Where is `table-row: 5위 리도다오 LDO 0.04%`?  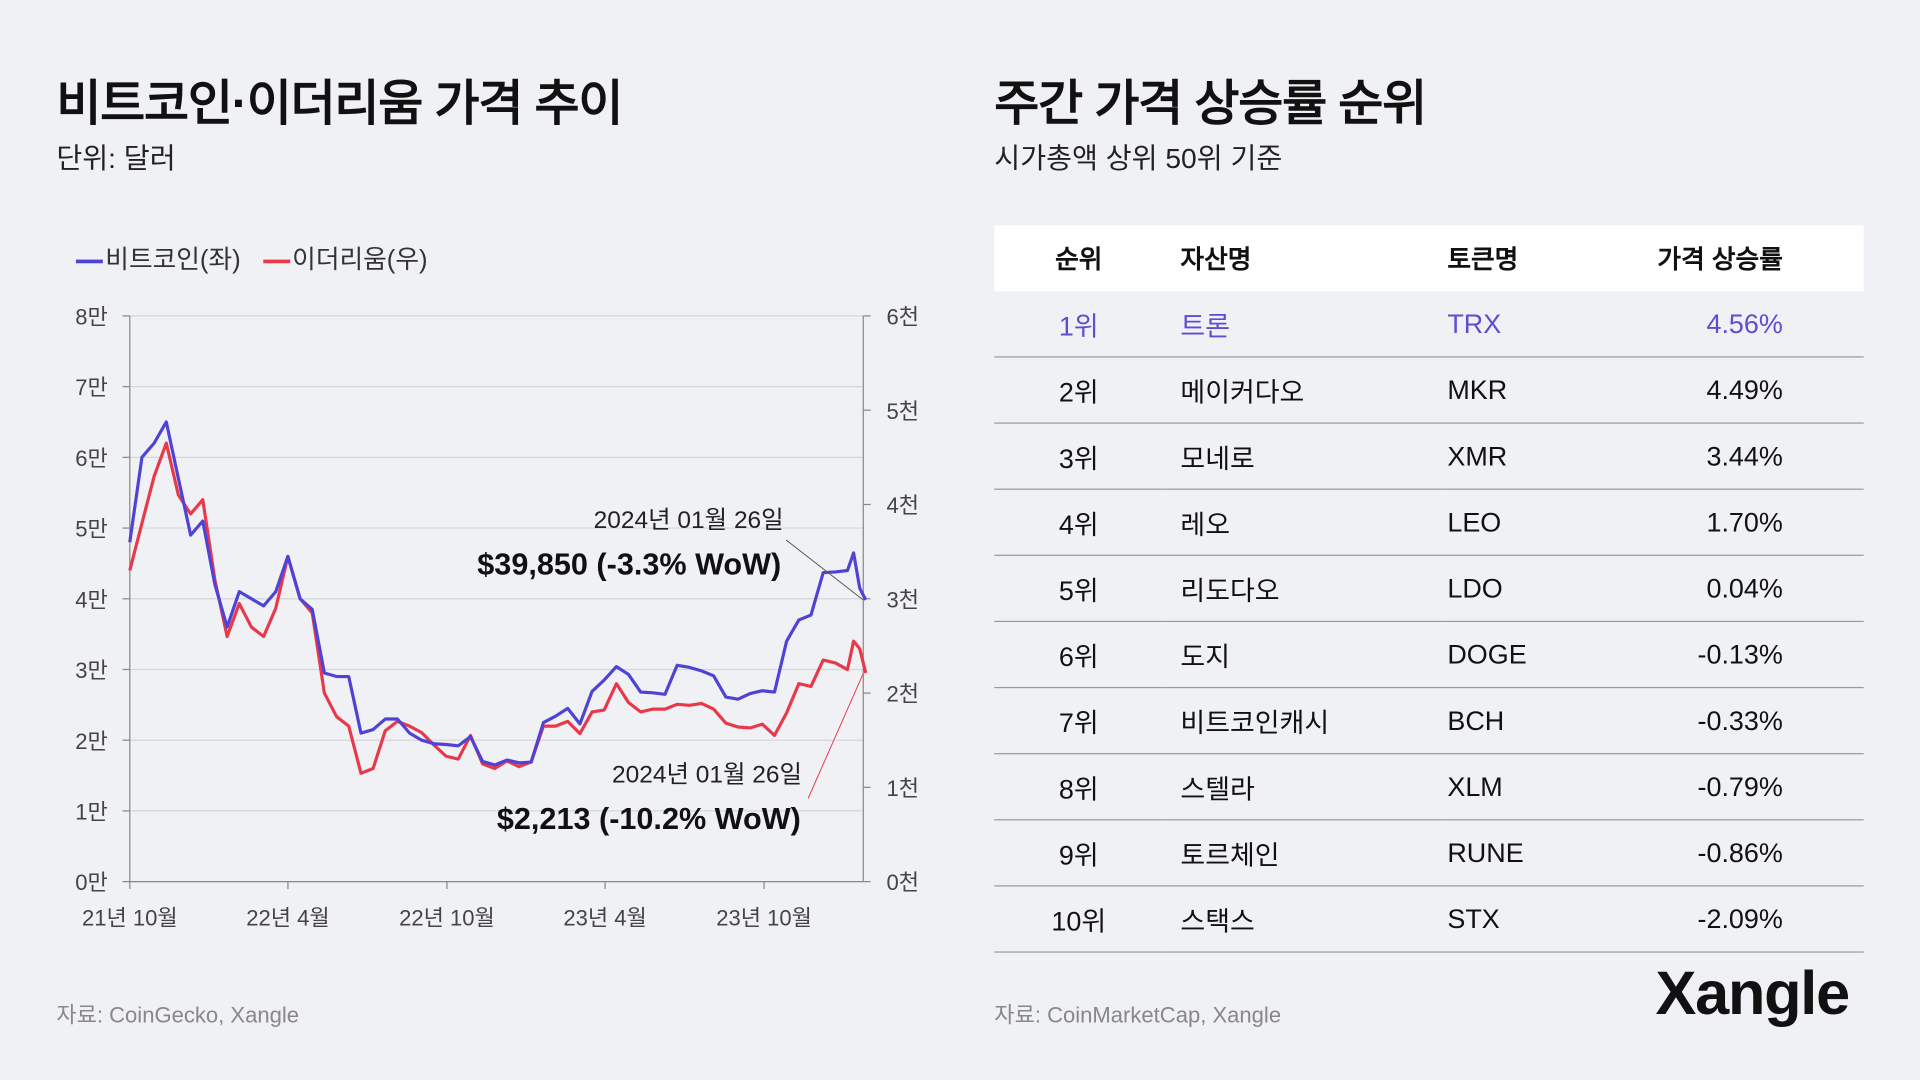 table-row: 5위 리도다오 LDO 0.04% is located at coordinates (1429, 589).